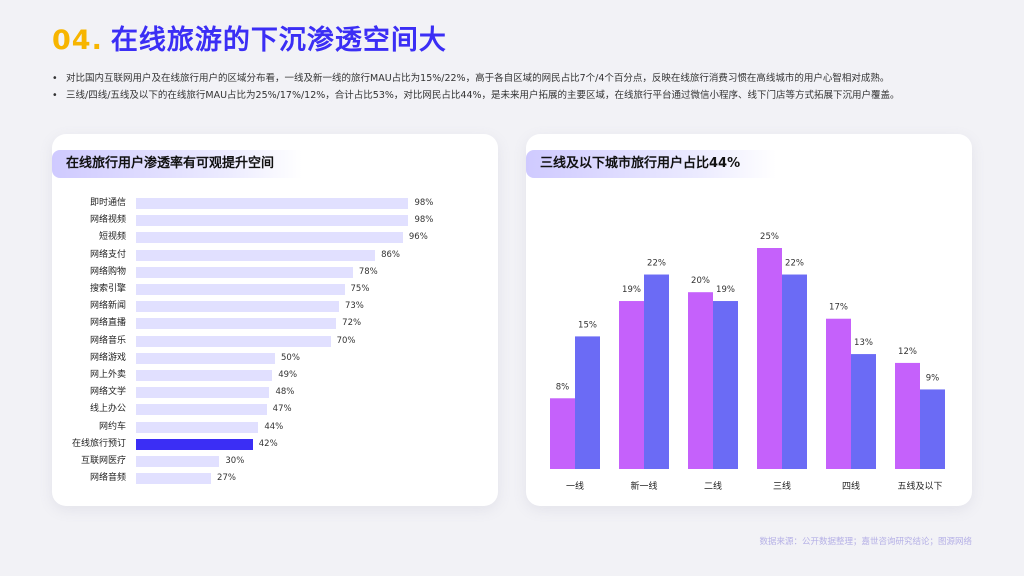 This screenshot has width=1024, height=576. What do you see at coordinates (77, 40) in the screenshot?
I see `section-number: 04.` at bounding box center [77, 40].